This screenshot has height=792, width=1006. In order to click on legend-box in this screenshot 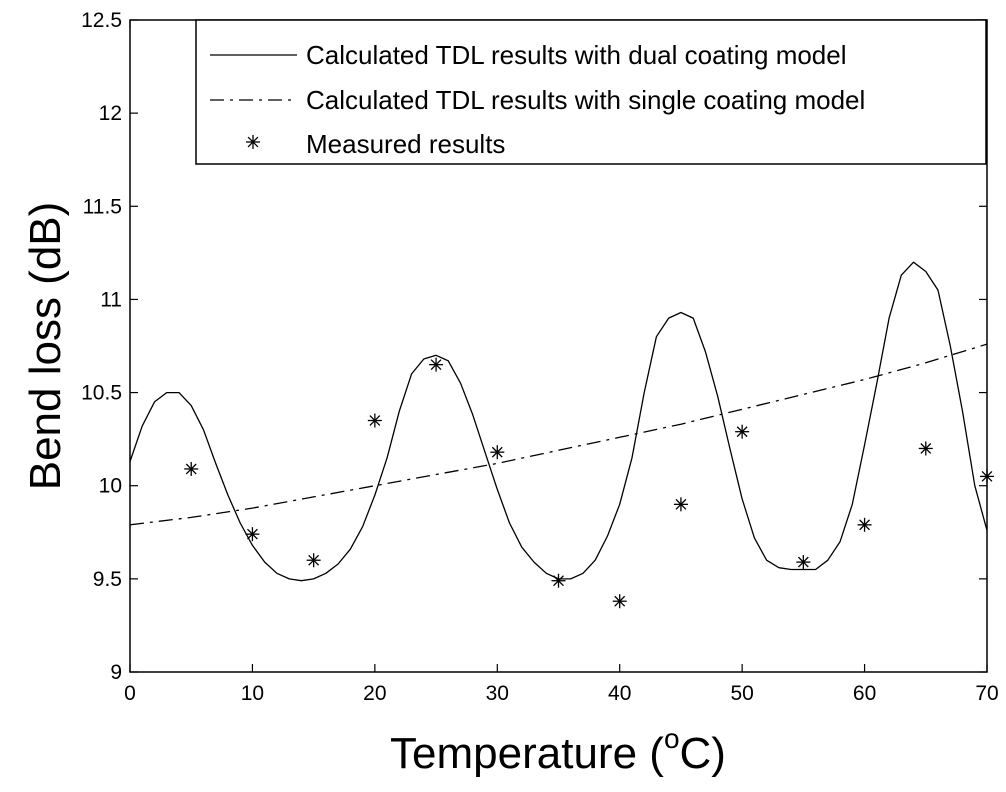, I will do `click(591, 92)`.